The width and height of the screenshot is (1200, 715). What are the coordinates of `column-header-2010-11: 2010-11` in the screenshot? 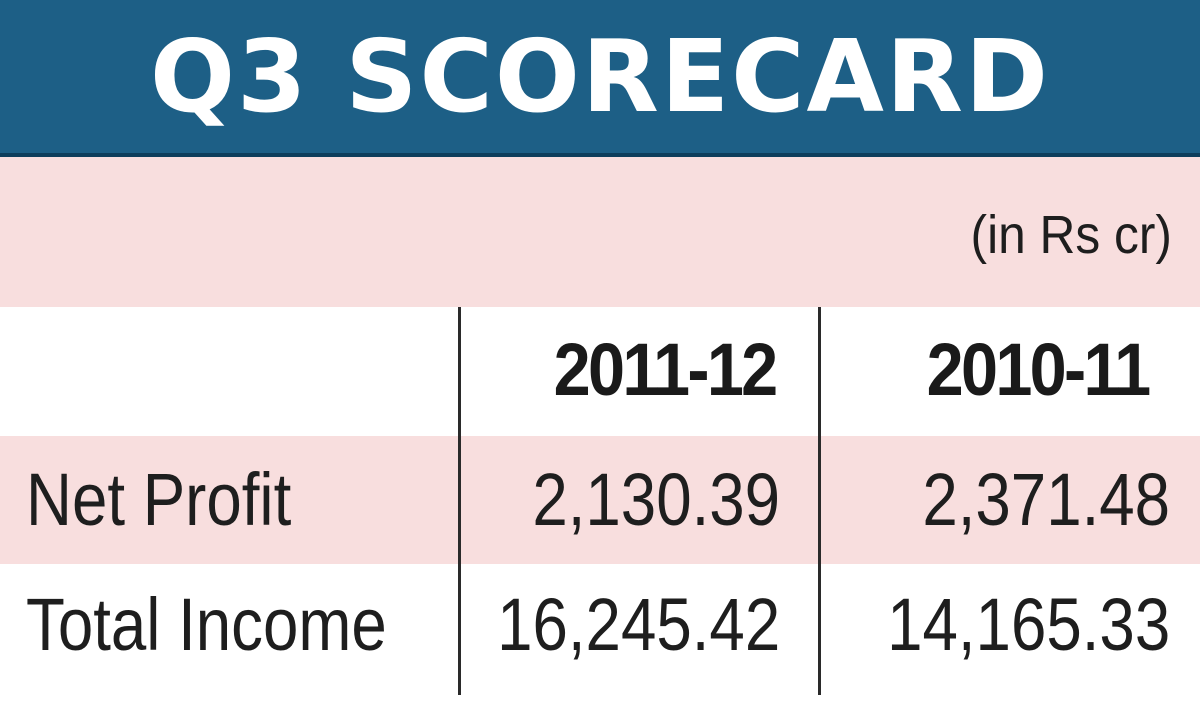 It's located at (1038, 369).